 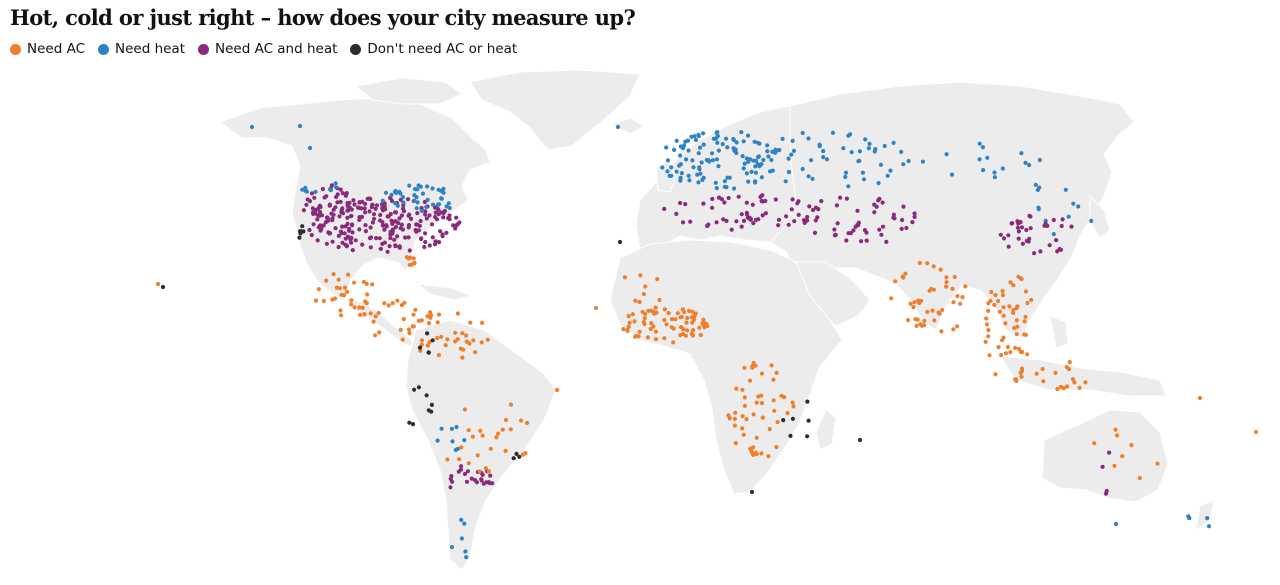 What do you see at coordinates (150, 49) in the screenshot?
I see `legend-label: Need heat` at bounding box center [150, 49].